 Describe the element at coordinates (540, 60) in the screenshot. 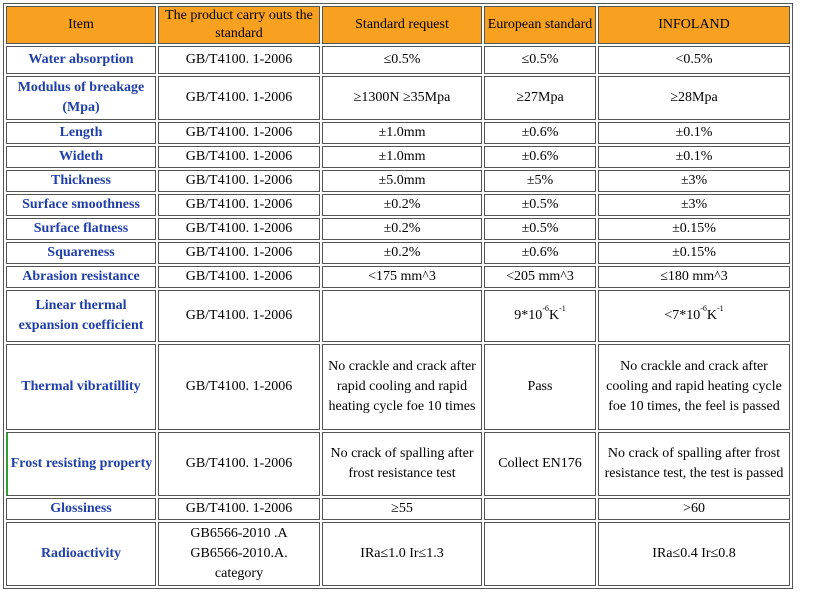

I see `european-cell: ≤0.5%` at that location.